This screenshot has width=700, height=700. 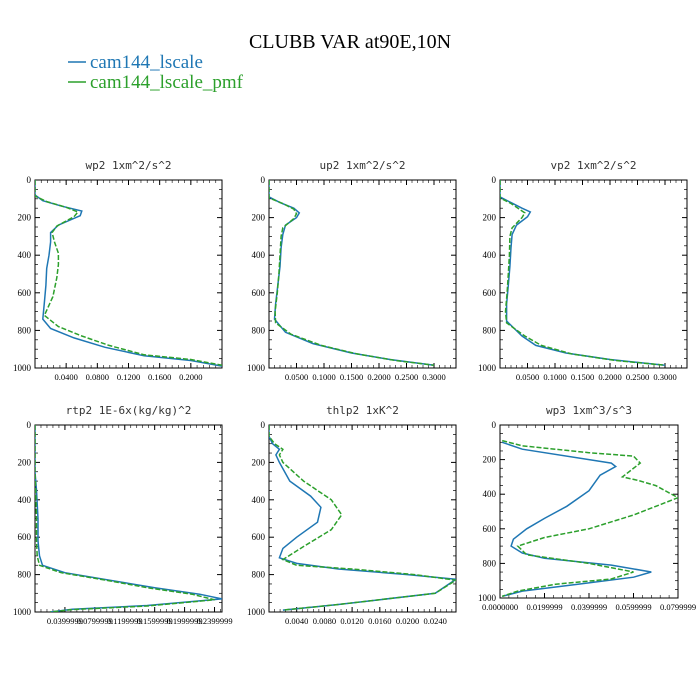 What do you see at coordinates (214, 621) in the screenshot?
I see `x-tick-label: 0.2399999` at bounding box center [214, 621].